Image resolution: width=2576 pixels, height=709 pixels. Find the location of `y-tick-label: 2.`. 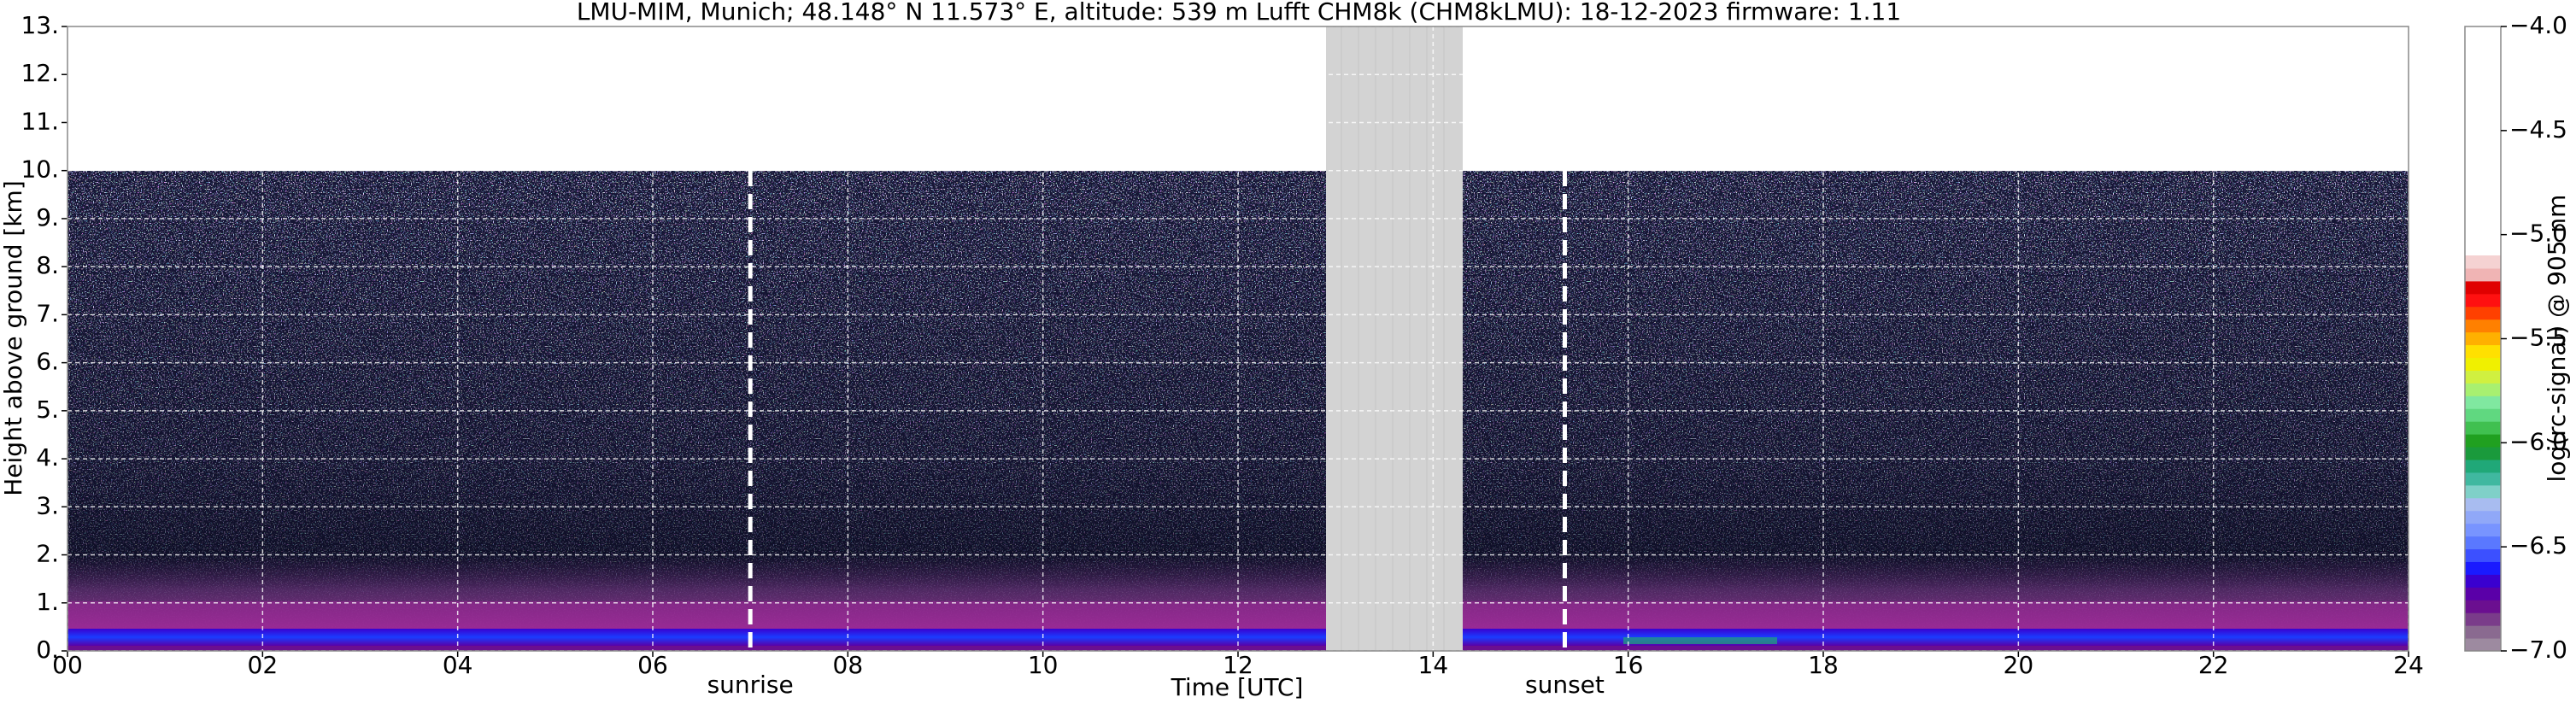

y-tick-label: 2. is located at coordinates (47, 554).